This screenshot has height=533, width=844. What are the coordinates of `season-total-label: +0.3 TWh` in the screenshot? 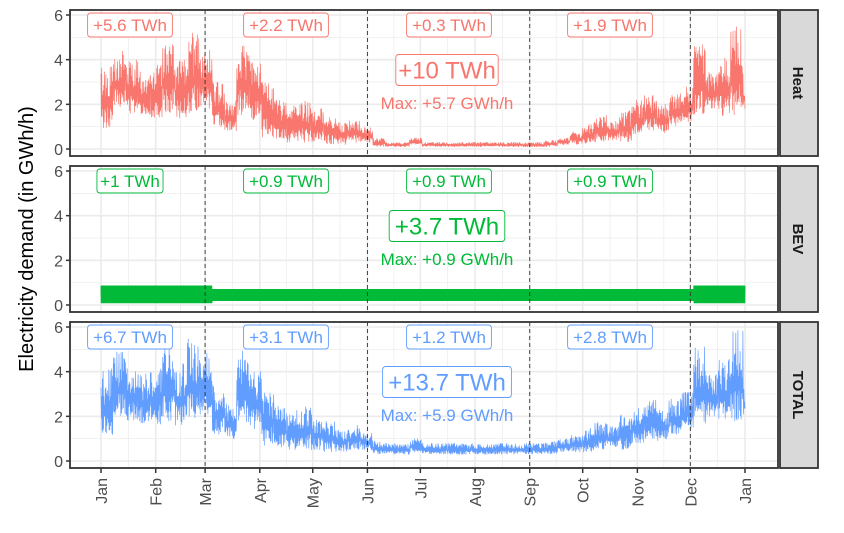 It's located at (449, 25).